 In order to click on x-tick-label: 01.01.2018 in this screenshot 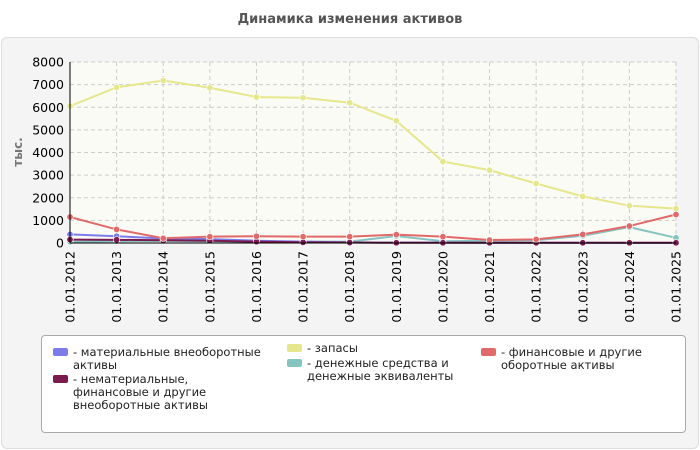, I will do `click(349, 287)`.